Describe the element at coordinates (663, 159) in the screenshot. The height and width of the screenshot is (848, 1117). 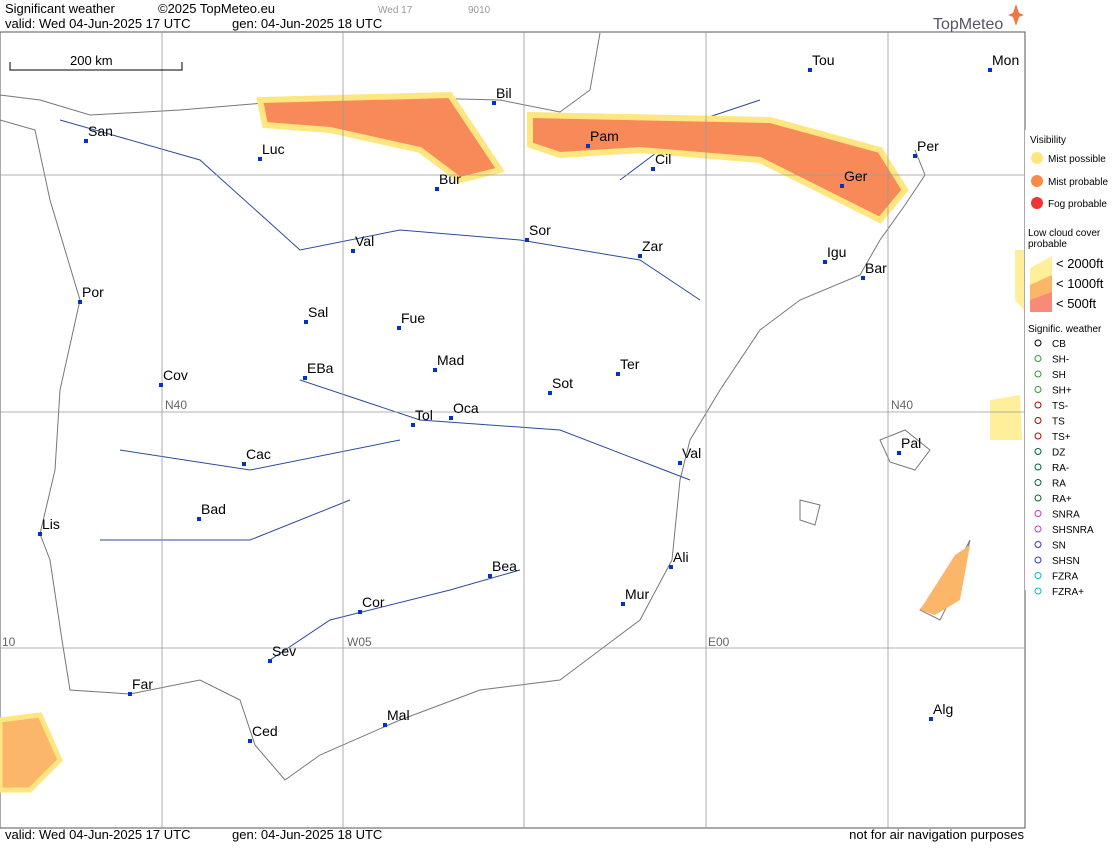
I see `city-label: Cil` at that location.